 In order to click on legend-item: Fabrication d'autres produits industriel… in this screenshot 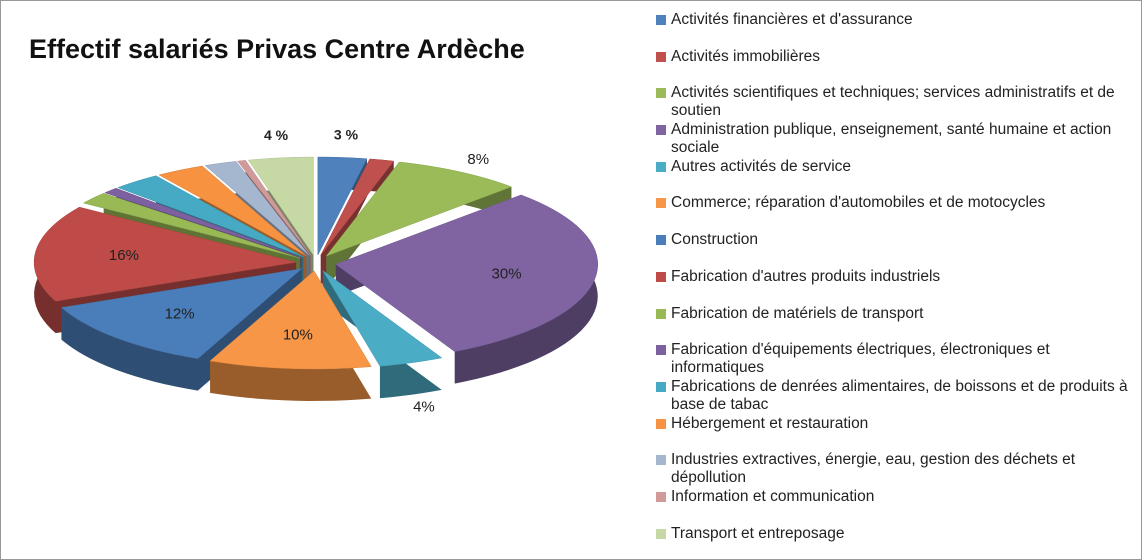, I will do `click(896, 286)`.